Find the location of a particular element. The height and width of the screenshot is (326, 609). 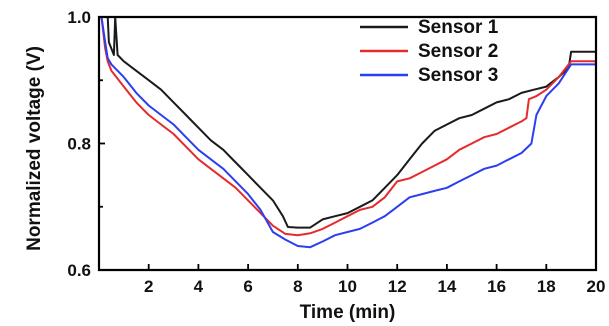

x-tick-label: 8 is located at coordinates (297, 286).